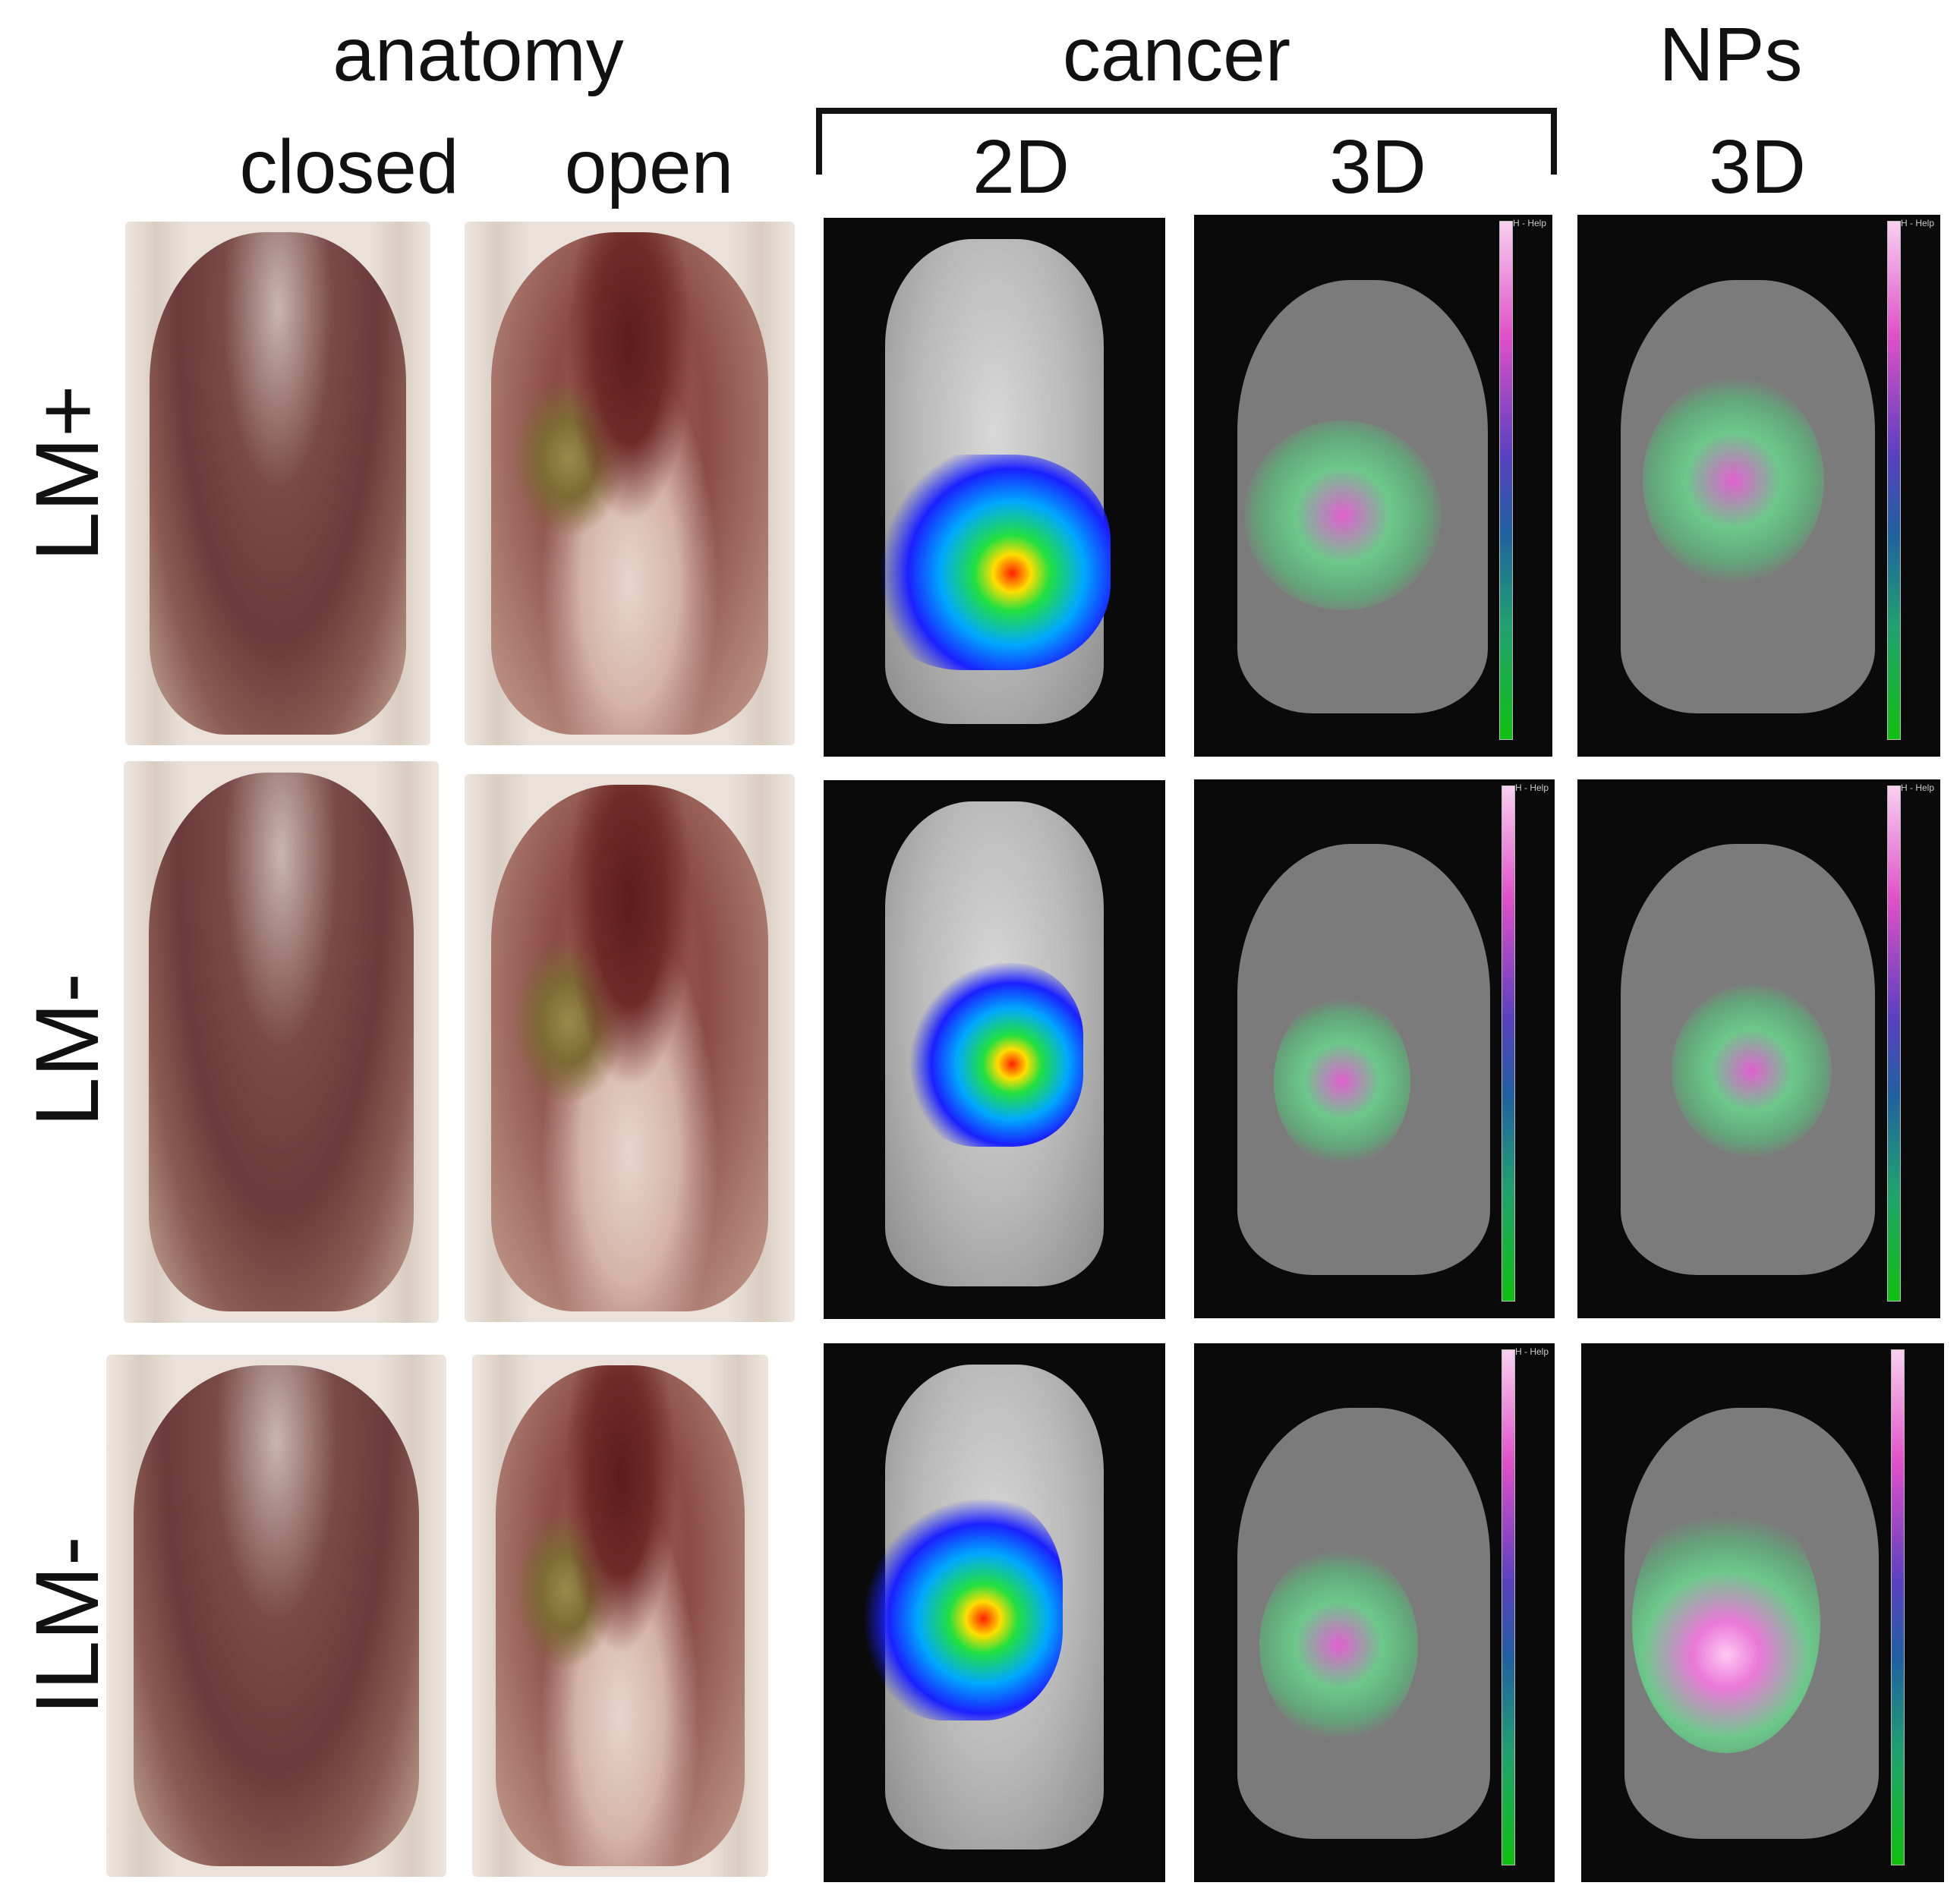  What do you see at coordinates (281, 1042) in the screenshot?
I see `lm-minus-closed-photo` at bounding box center [281, 1042].